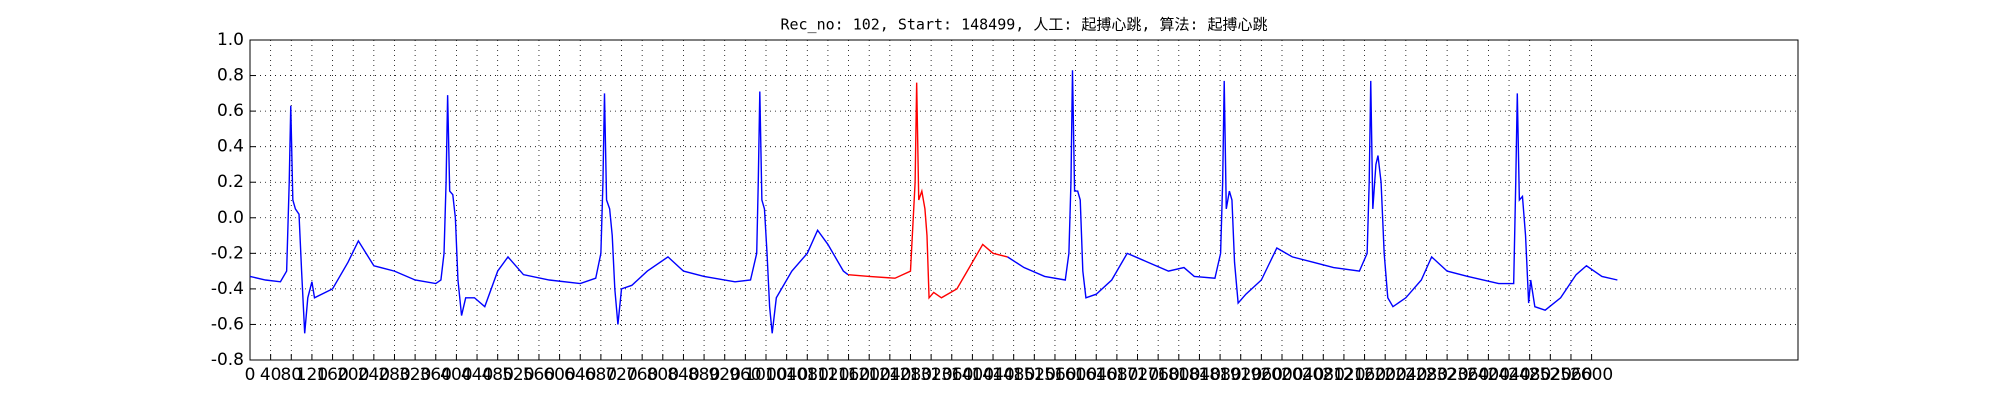 This screenshot has height=404, width=2000. I want to click on x-tick-label: 2320, so click(1446, 375).